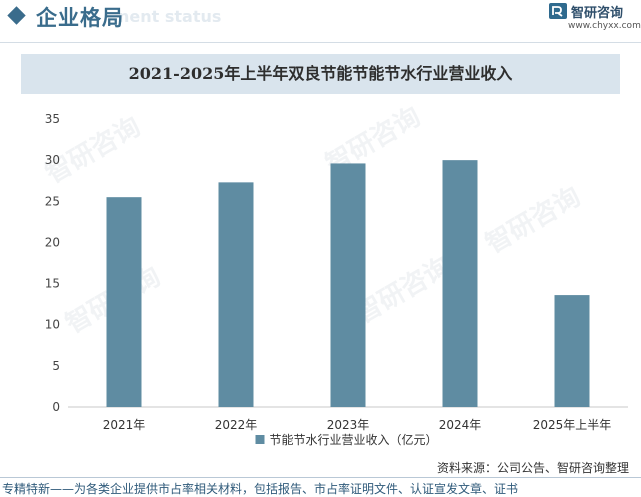 This screenshot has height=497, width=641. What do you see at coordinates (170, 16) in the screenshot?
I see `header-ghost-text: nent status` at bounding box center [170, 16].